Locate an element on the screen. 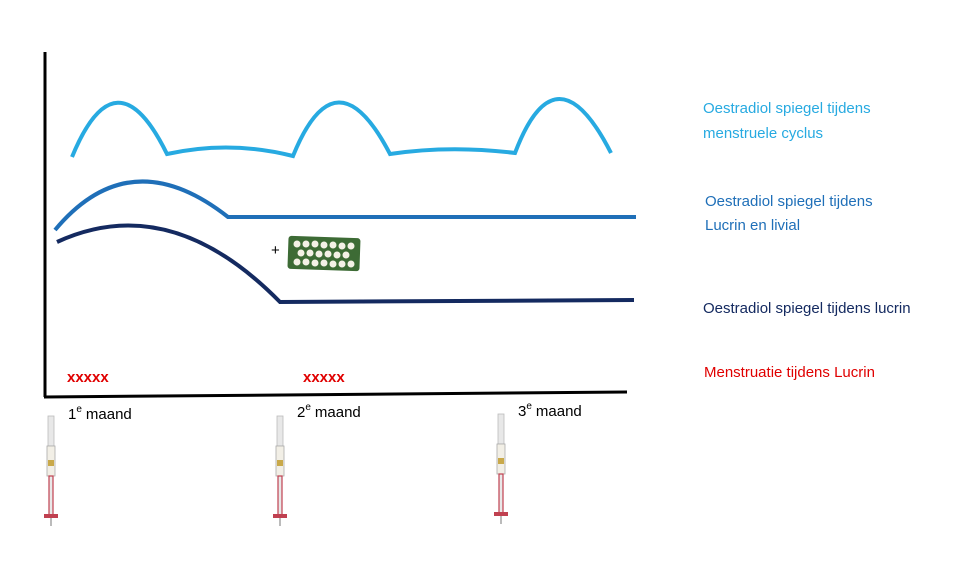  month-number: 3 is located at coordinates (522, 411).